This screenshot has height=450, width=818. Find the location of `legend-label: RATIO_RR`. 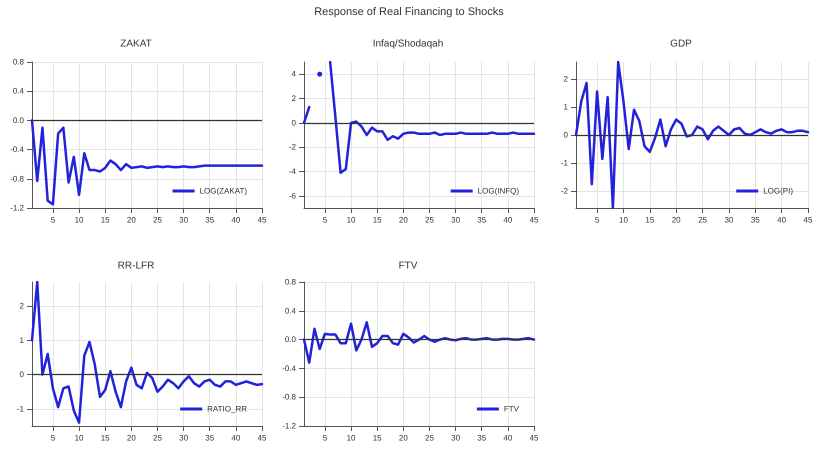

legend-label: RATIO_RR is located at coordinates (227, 409).